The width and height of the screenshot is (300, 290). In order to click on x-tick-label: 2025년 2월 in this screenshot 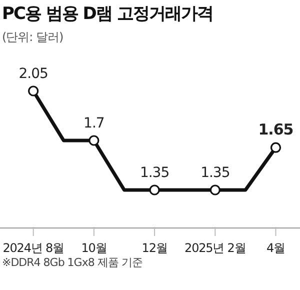, I will do `click(215, 248)`.